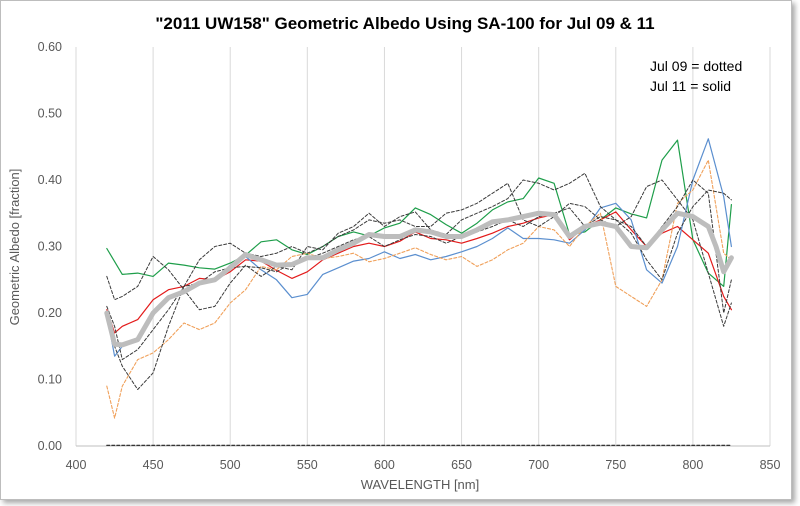  What do you see at coordinates (384, 465) in the screenshot?
I see `x-tick-label: 600` at bounding box center [384, 465].